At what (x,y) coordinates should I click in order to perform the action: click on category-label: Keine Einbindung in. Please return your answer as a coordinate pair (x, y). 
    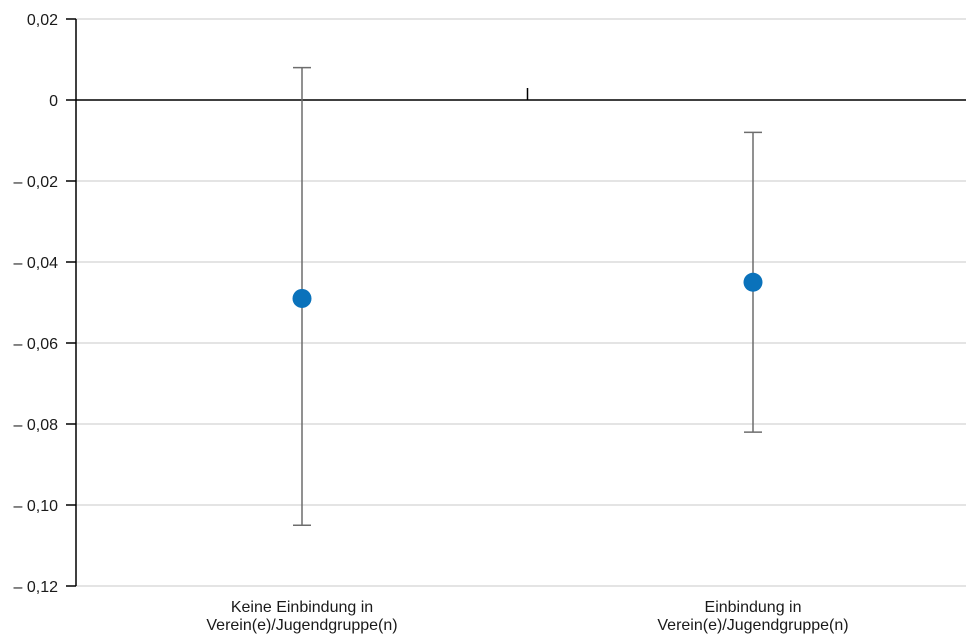
    Looking at the image, I should click on (302, 607).